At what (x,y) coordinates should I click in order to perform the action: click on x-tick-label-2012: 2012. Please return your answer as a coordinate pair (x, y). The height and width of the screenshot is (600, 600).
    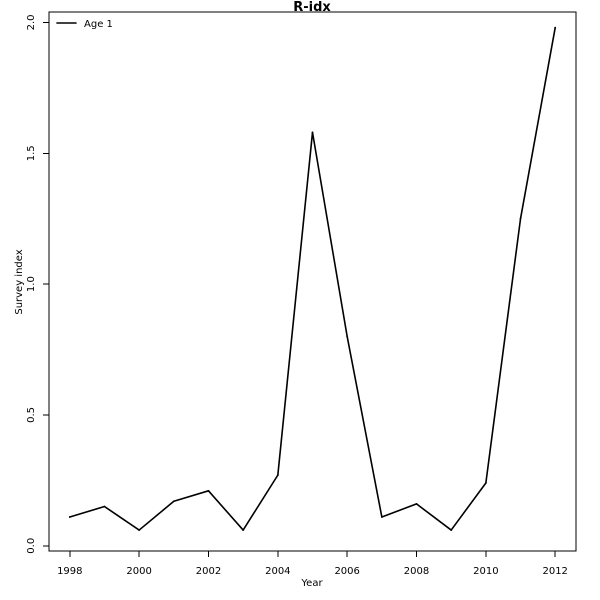
    Looking at the image, I should click on (554, 571).